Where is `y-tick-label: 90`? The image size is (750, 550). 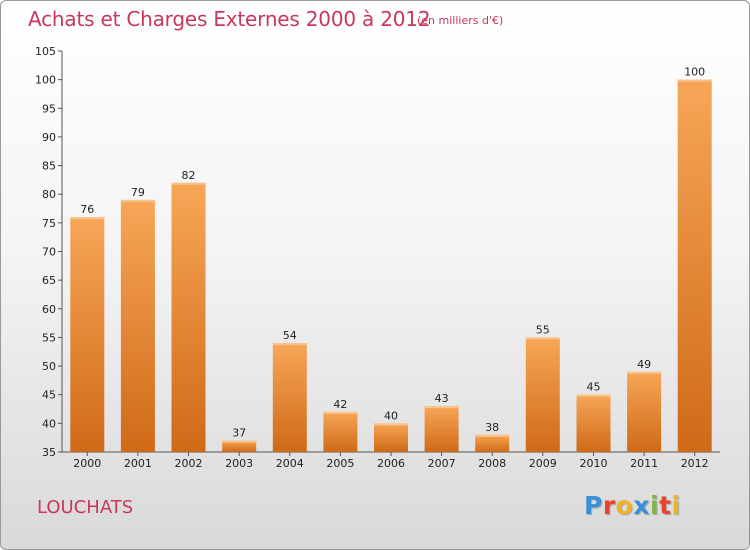 y-tick-label: 90 is located at coordinates (49, 137).